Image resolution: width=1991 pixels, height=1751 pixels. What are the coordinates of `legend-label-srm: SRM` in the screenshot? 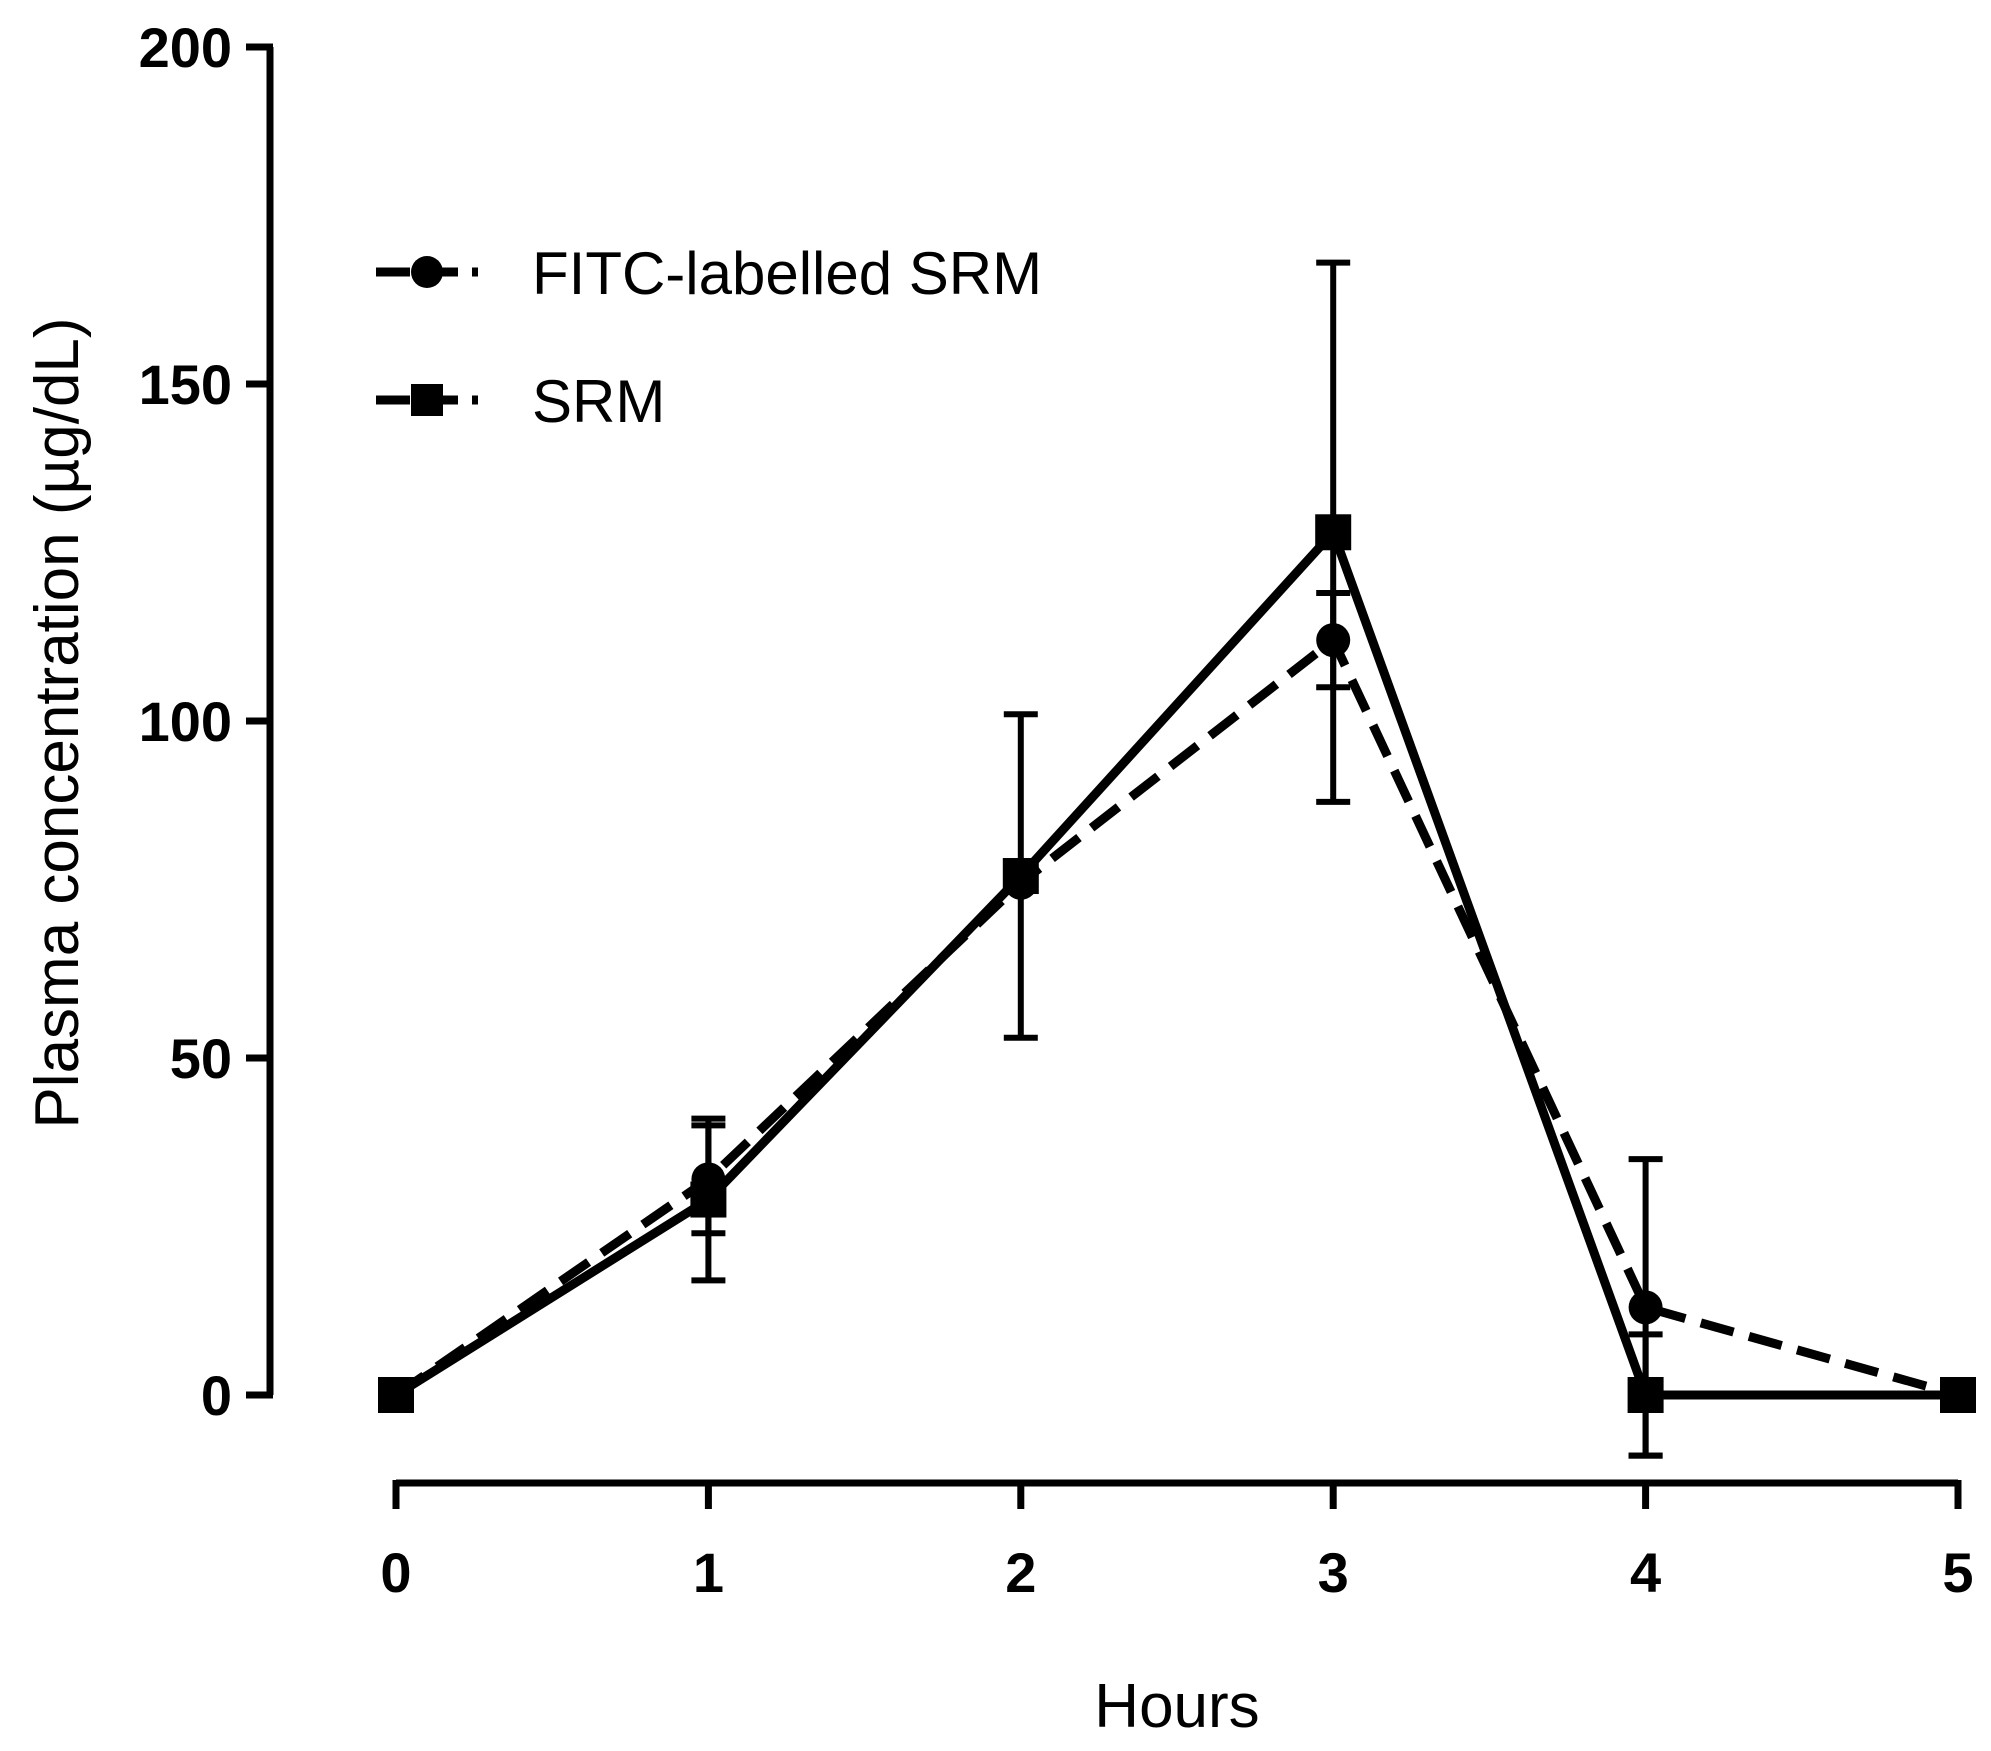 It's located at (598, 401).